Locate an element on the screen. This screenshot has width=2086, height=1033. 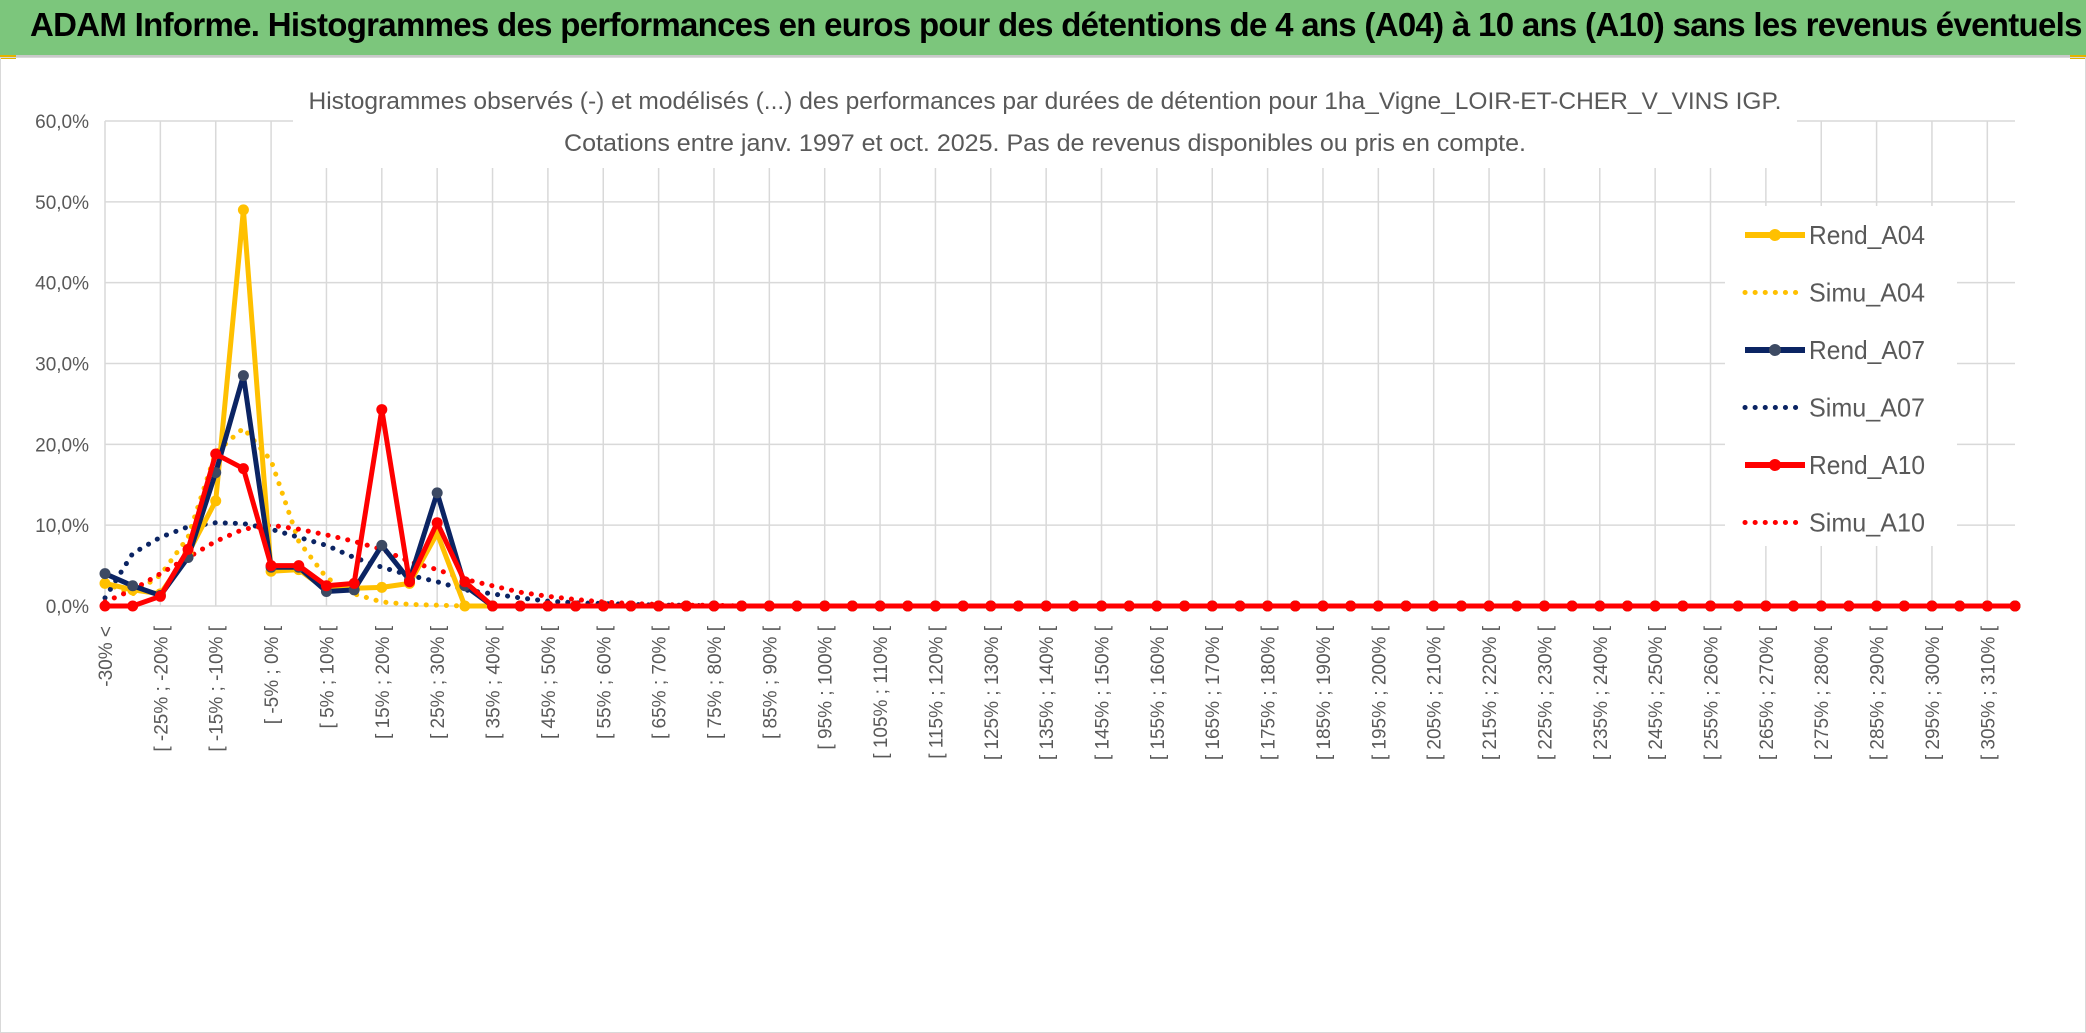
x-tick-label: [ 45% ; 50% [ is located at coordinates (549, 682).